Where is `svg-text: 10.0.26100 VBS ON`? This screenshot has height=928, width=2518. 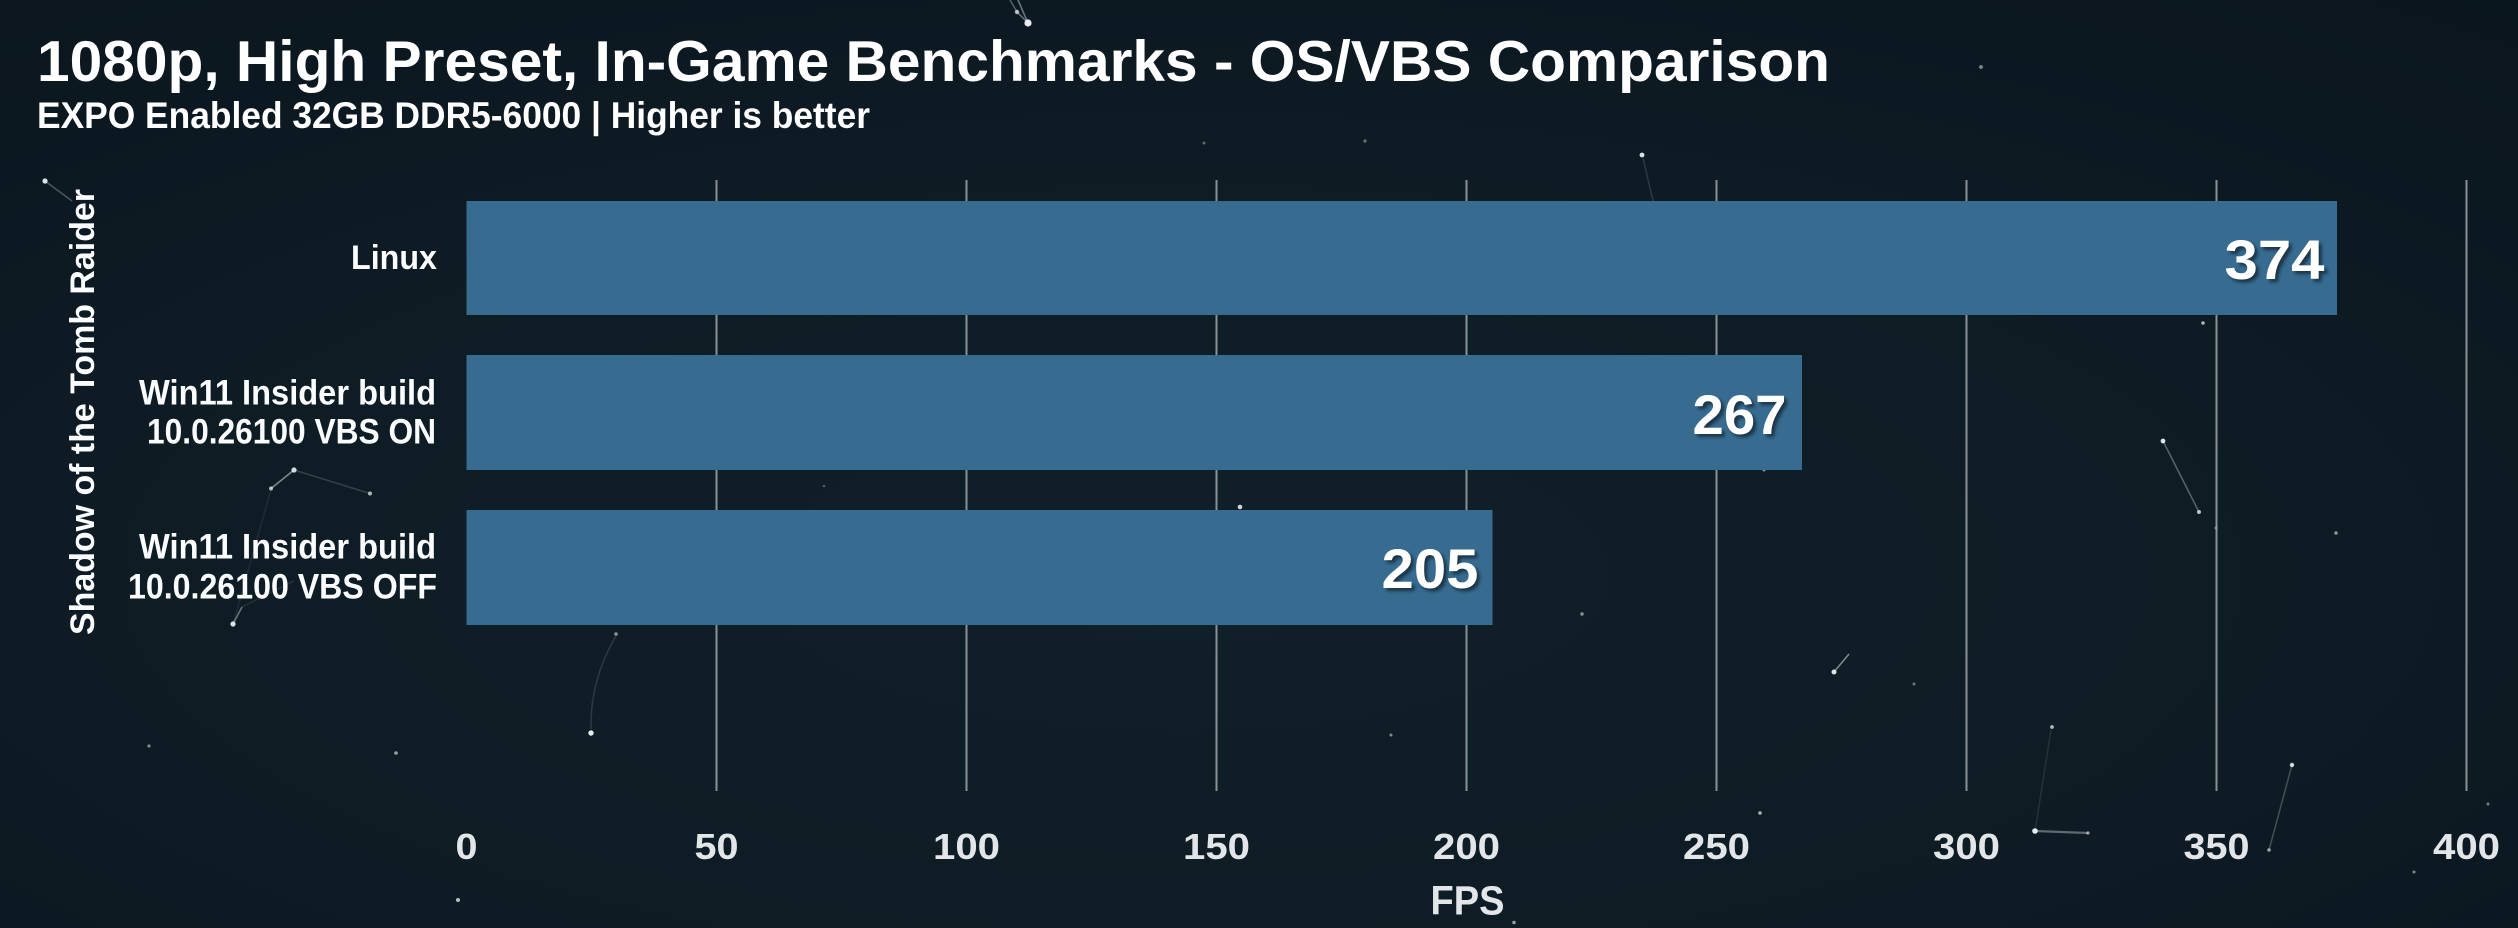 svg-text: 10.0.26100 VBS ON is located at coordinates (291, 432).